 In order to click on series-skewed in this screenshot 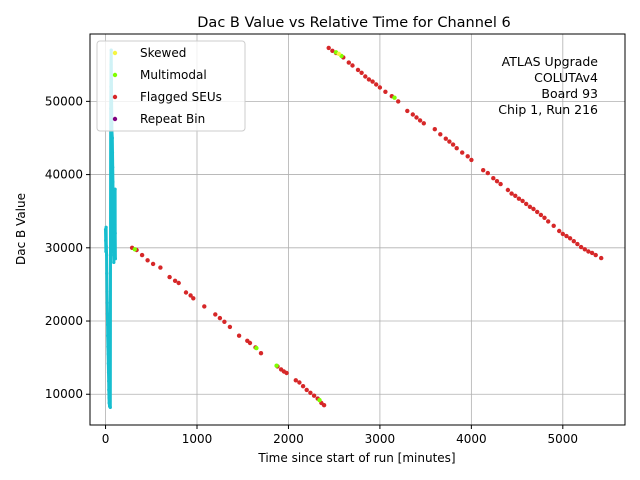, I will do `click(338, 53)`.